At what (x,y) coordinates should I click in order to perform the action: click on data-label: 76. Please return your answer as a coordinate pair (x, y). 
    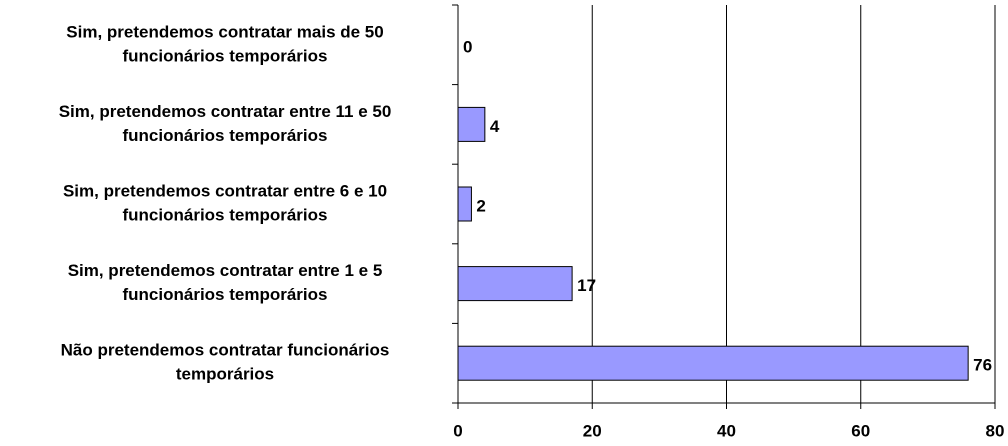
    Looking at the image, I should click on (982, 365).